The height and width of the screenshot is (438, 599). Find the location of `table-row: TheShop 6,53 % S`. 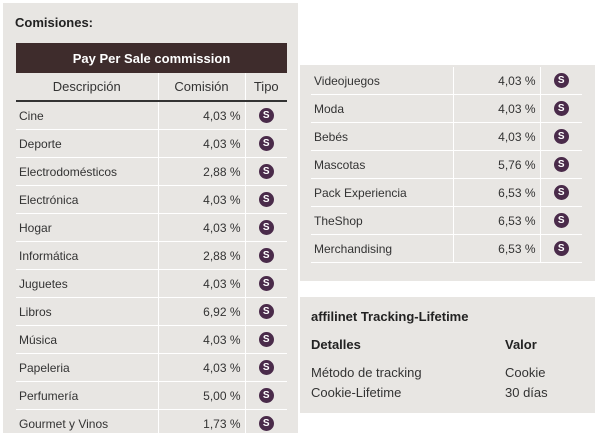

table-row: TheShop 6,53 % S is located at coordinates (446, 220).